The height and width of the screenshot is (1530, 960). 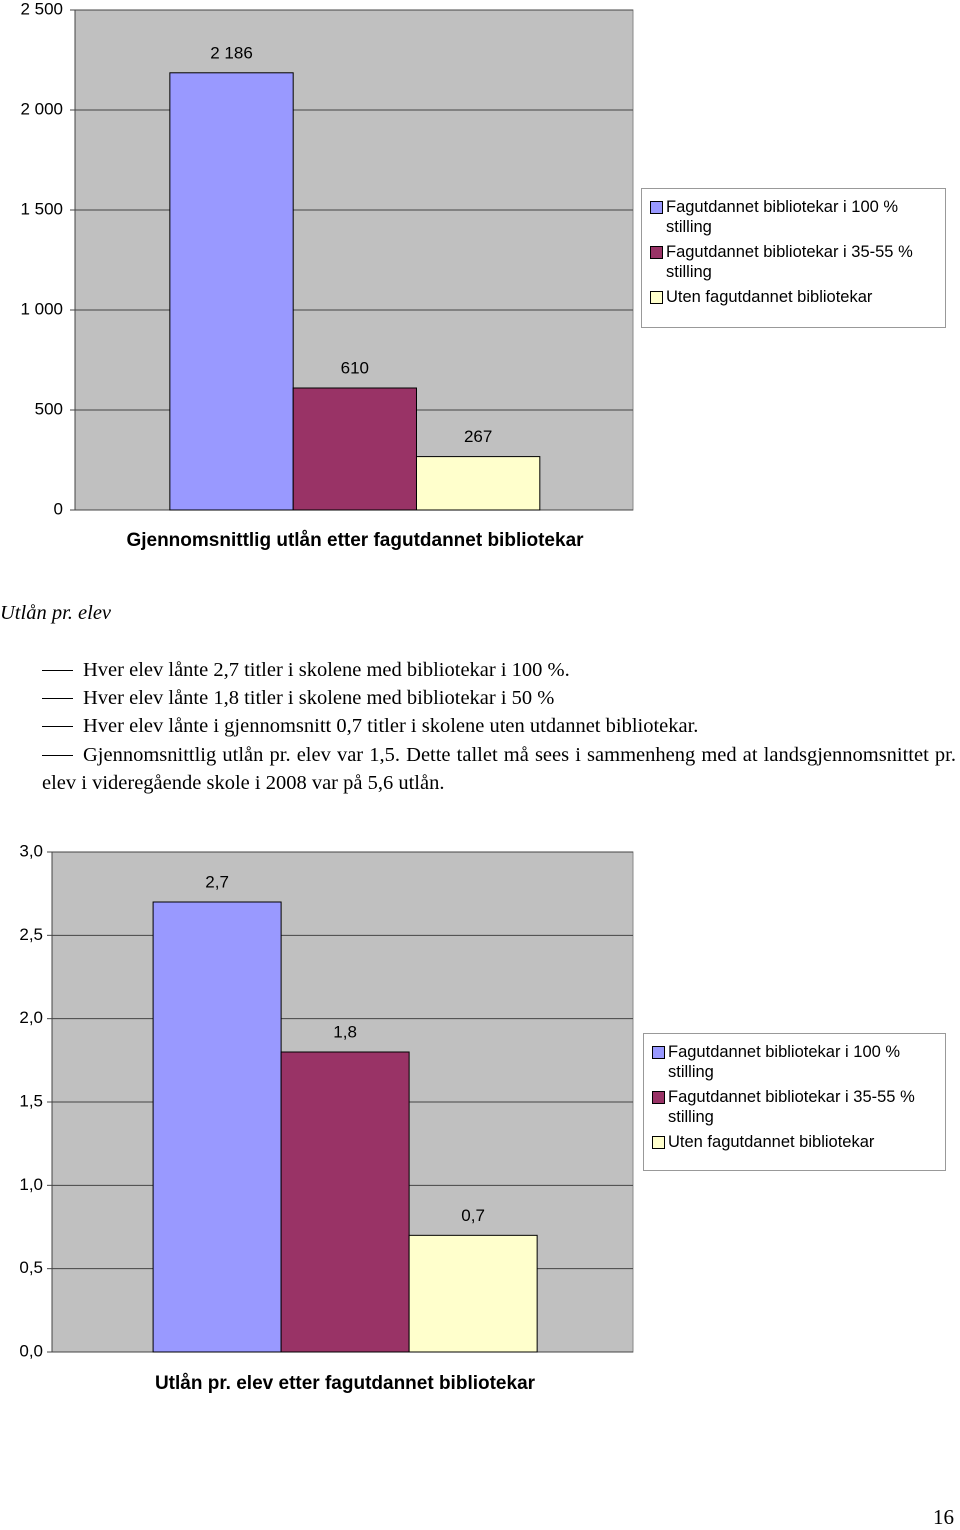 What do you see at coordinates (355, 367) in the screenshot?
I see `value-label: 610` at bounding box center [355, 367].